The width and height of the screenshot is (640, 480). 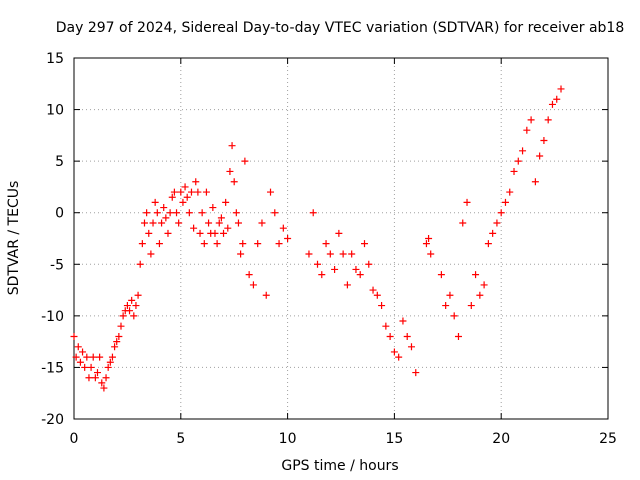 What do you see at coordinates (501, 439) in the screenshot?
I see `x-tick-label: 20` at bounding box center [501, 439].